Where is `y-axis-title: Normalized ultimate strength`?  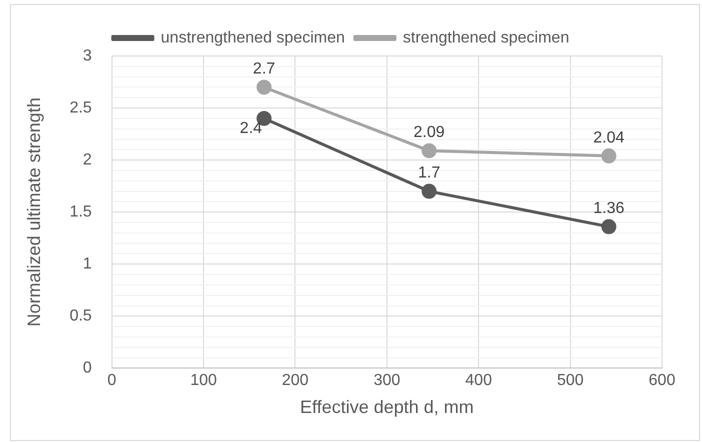 y-axis-title: Normalized ultimate strength is located at coordinates (34, 212).